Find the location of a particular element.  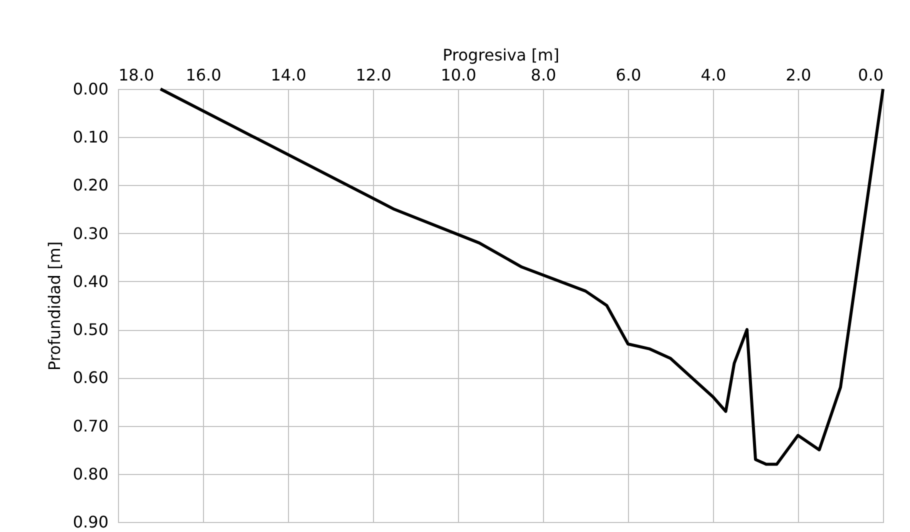

y-axis-title: Profundidad [m] is located at coordinates (54, 306).